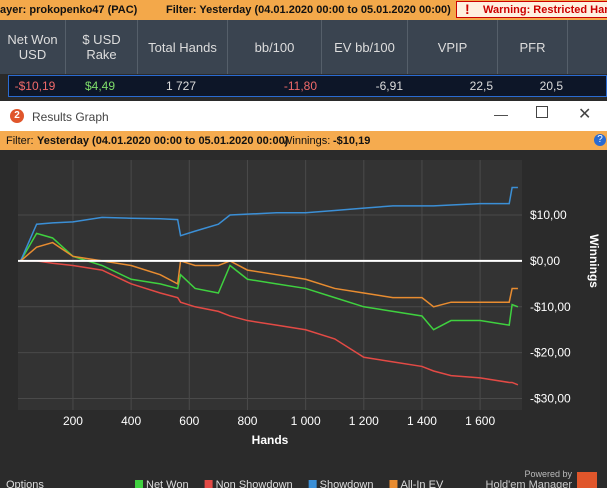 This screenshot has height=488, width=607. I want to click on window-titlebar: 2 Results Graph — ✕, so click(303, 116).